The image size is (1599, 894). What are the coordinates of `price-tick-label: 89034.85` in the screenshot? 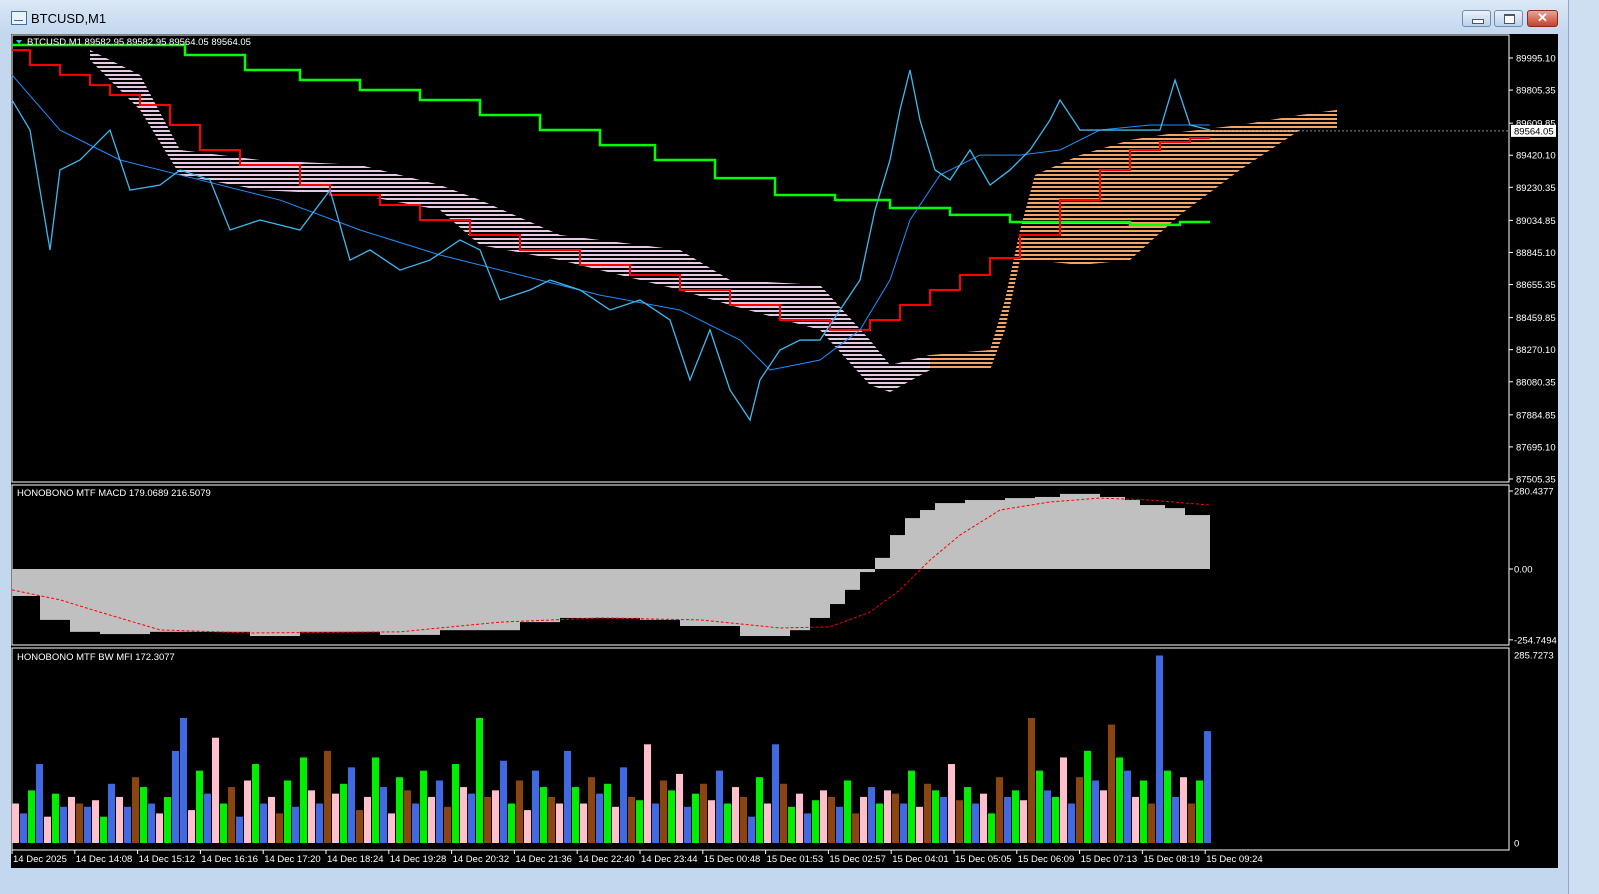 It's located at (1536, 221).